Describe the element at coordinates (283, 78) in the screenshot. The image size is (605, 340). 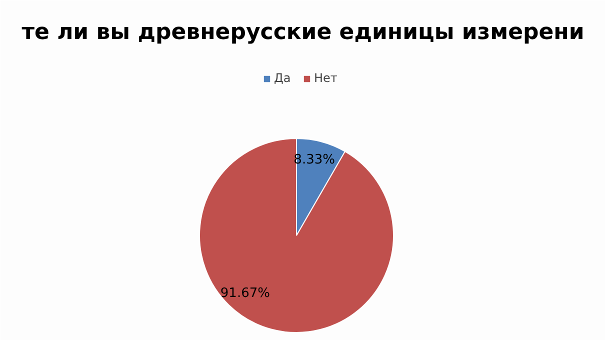
I see `legend-label: Да` at that location.